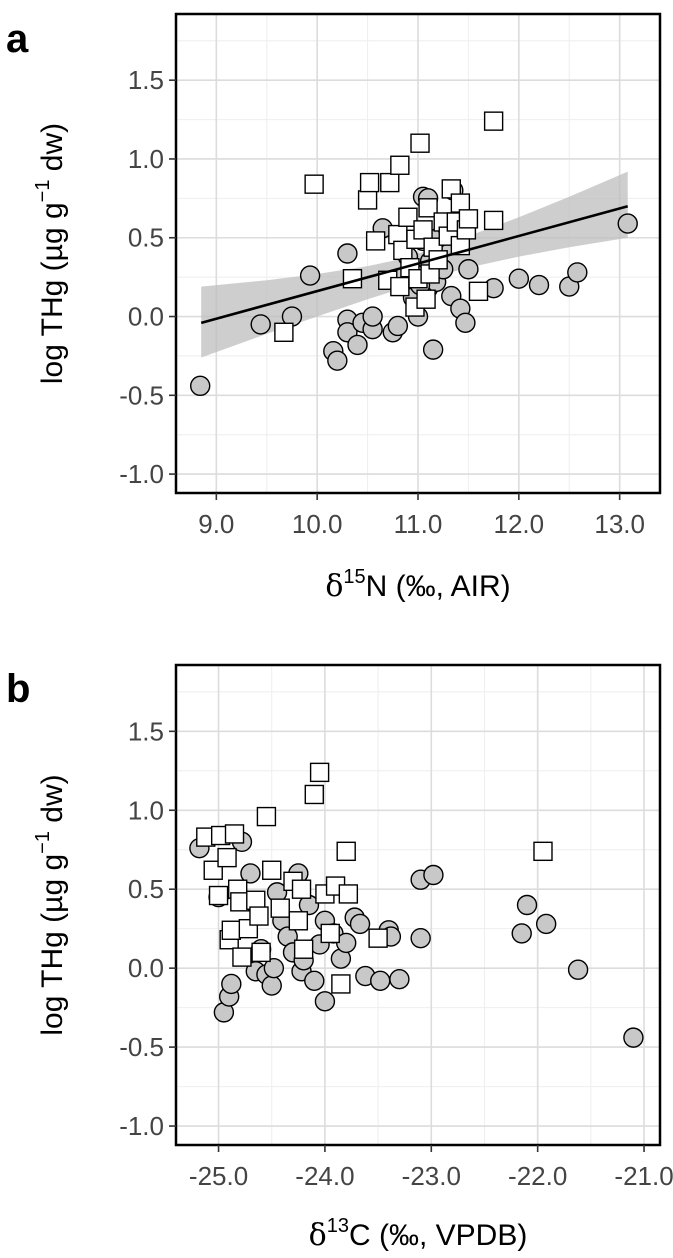 The width and height of the screenshot is (673, 1258). What do you see at coordinates (418, 1234) in the screenshot?
I see `x-axis-title: δ13C (‰, VPDB)` at bounding box center [418, 1234].